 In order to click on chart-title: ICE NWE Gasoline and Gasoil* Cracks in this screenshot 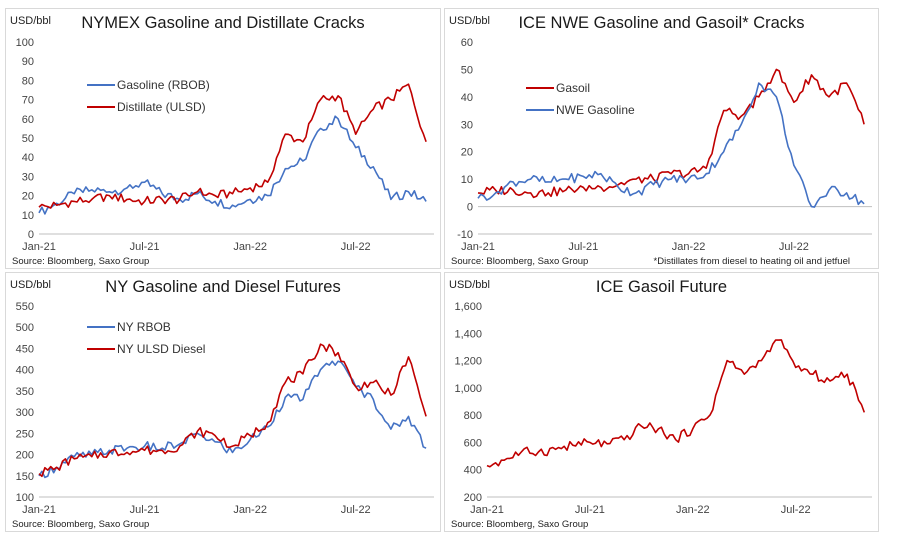, I will do `click(661, 23)`.